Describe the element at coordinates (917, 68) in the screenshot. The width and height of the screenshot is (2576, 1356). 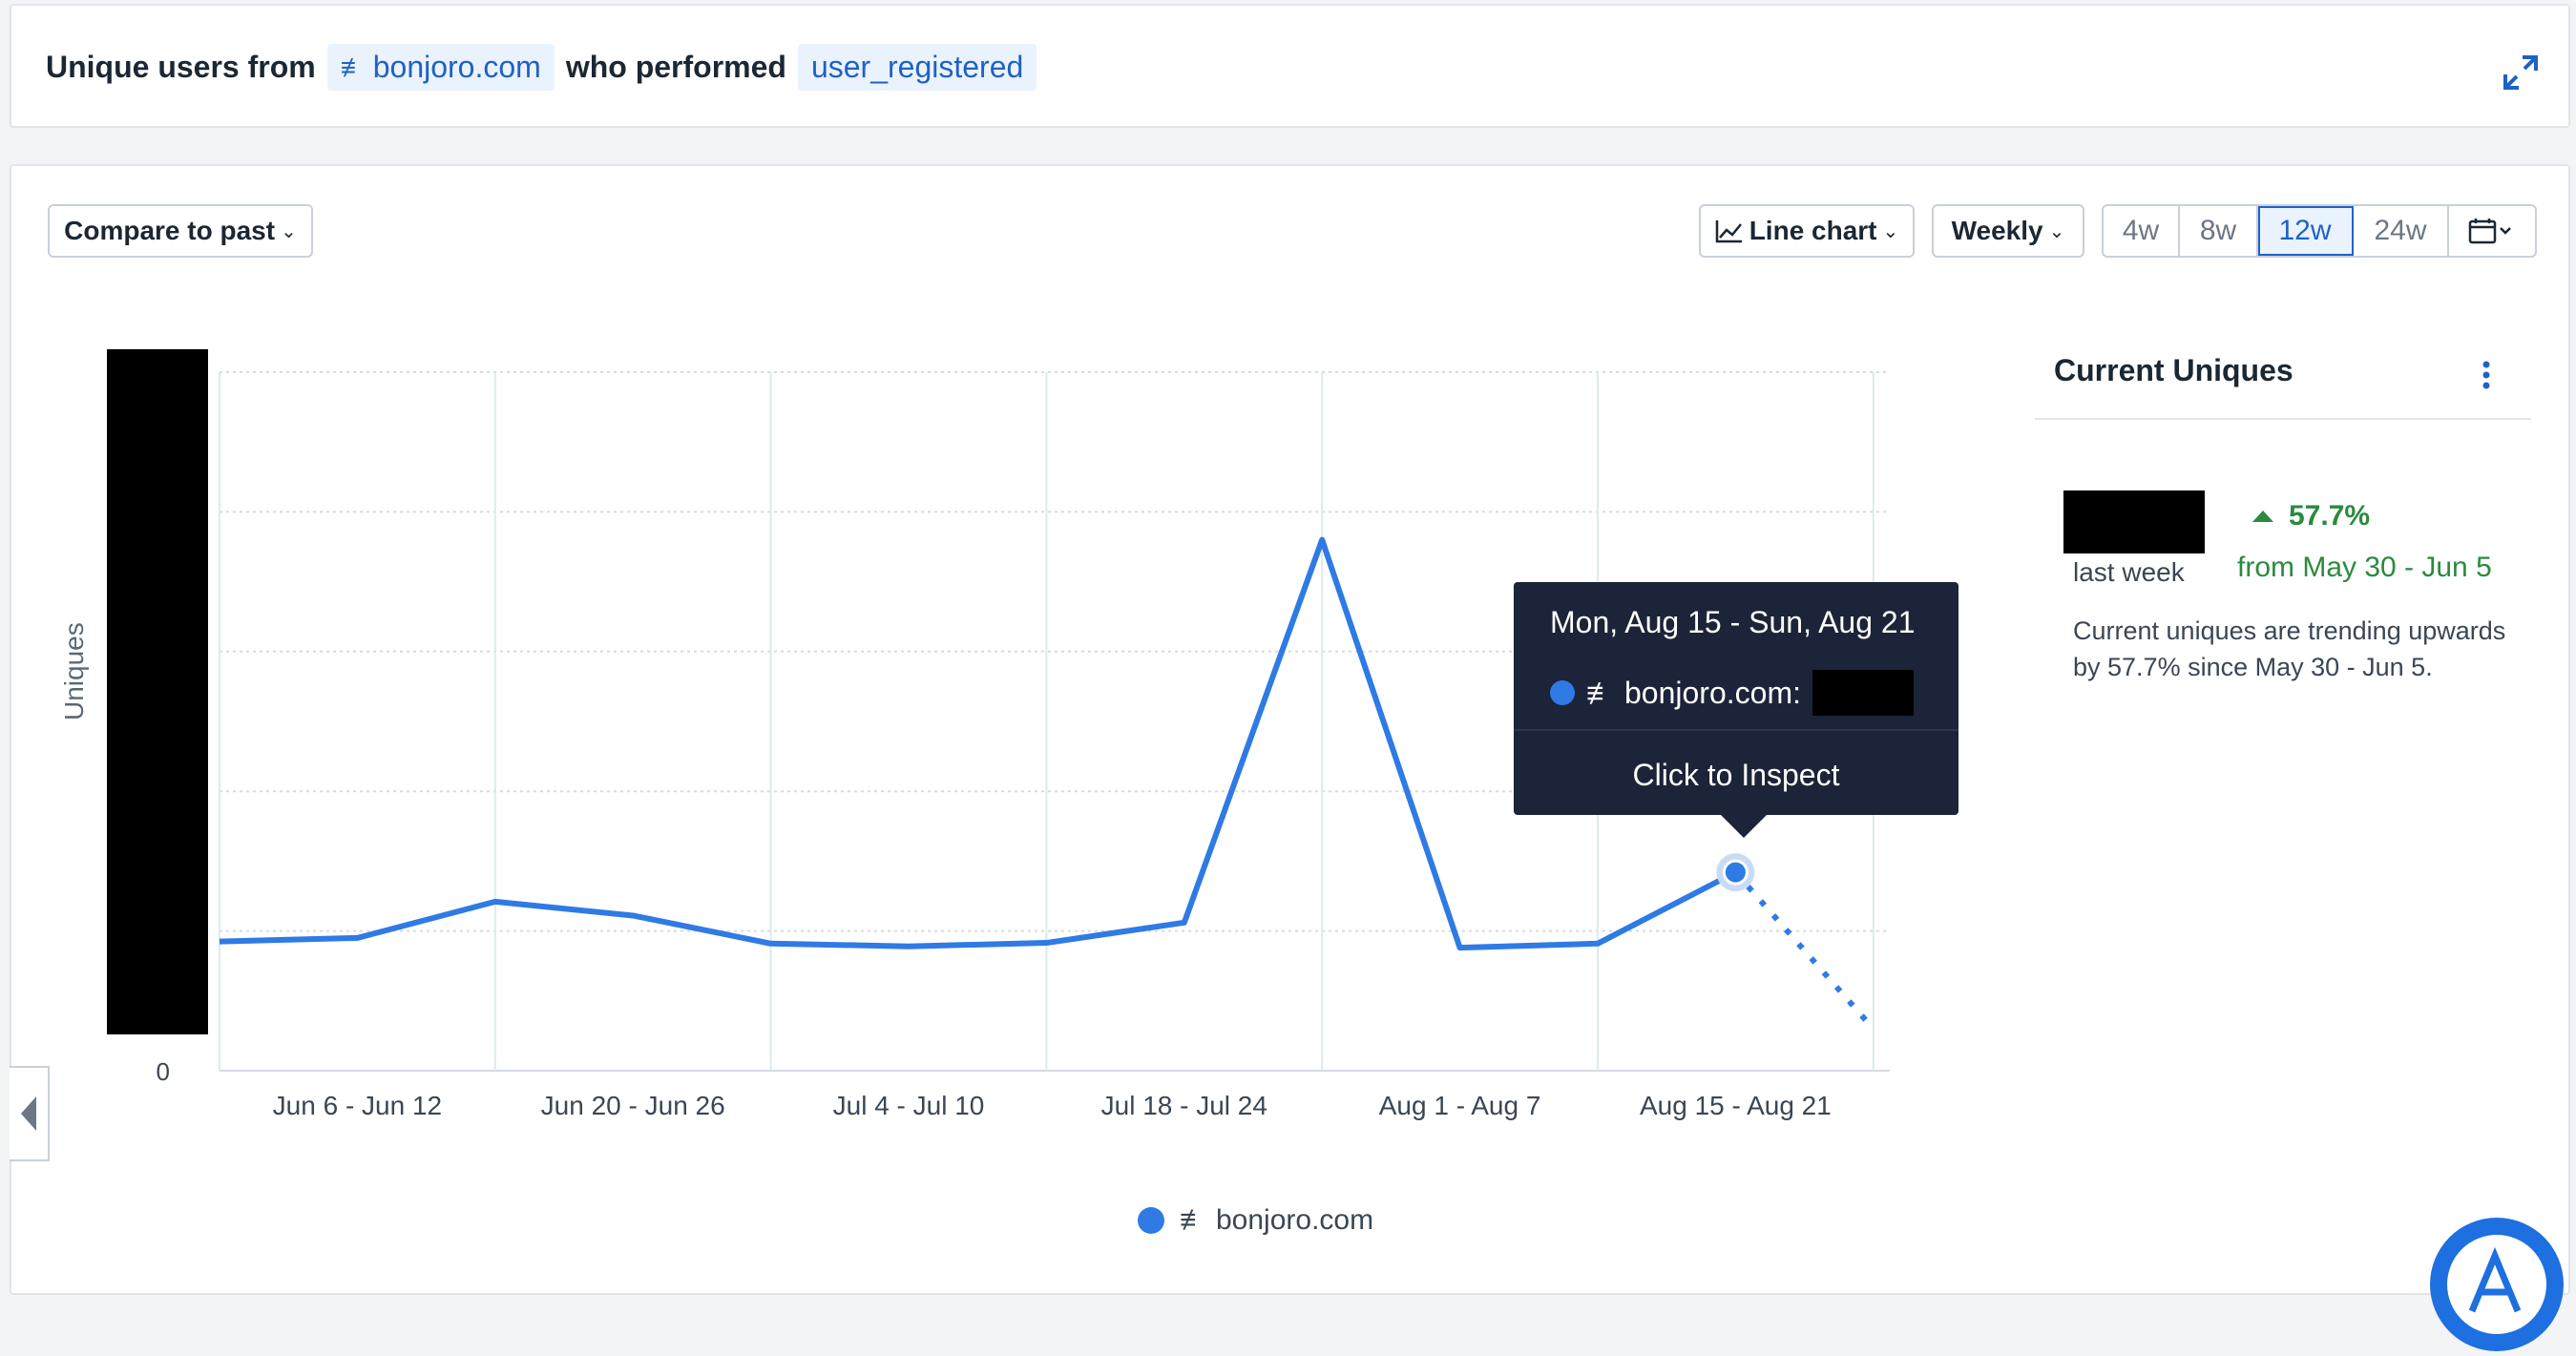
I see `event-pill: user_registered` at that location.